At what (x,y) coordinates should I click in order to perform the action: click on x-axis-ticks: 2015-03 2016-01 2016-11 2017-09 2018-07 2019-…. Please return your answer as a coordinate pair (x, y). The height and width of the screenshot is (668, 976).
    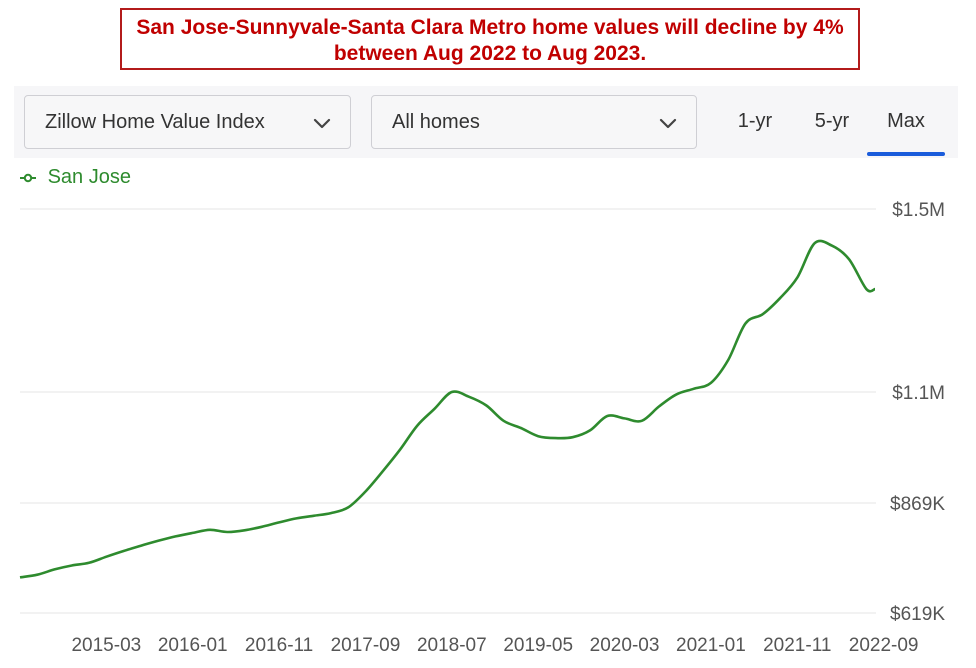
    Looking at the image, I should click on (494, 645).